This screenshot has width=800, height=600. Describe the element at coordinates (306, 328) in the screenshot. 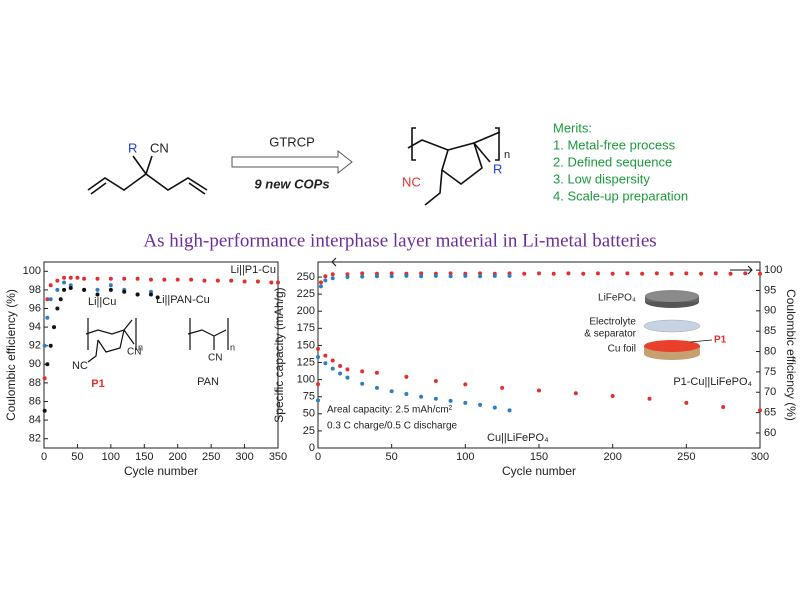

I see `y-tick-label: 175` at that location.